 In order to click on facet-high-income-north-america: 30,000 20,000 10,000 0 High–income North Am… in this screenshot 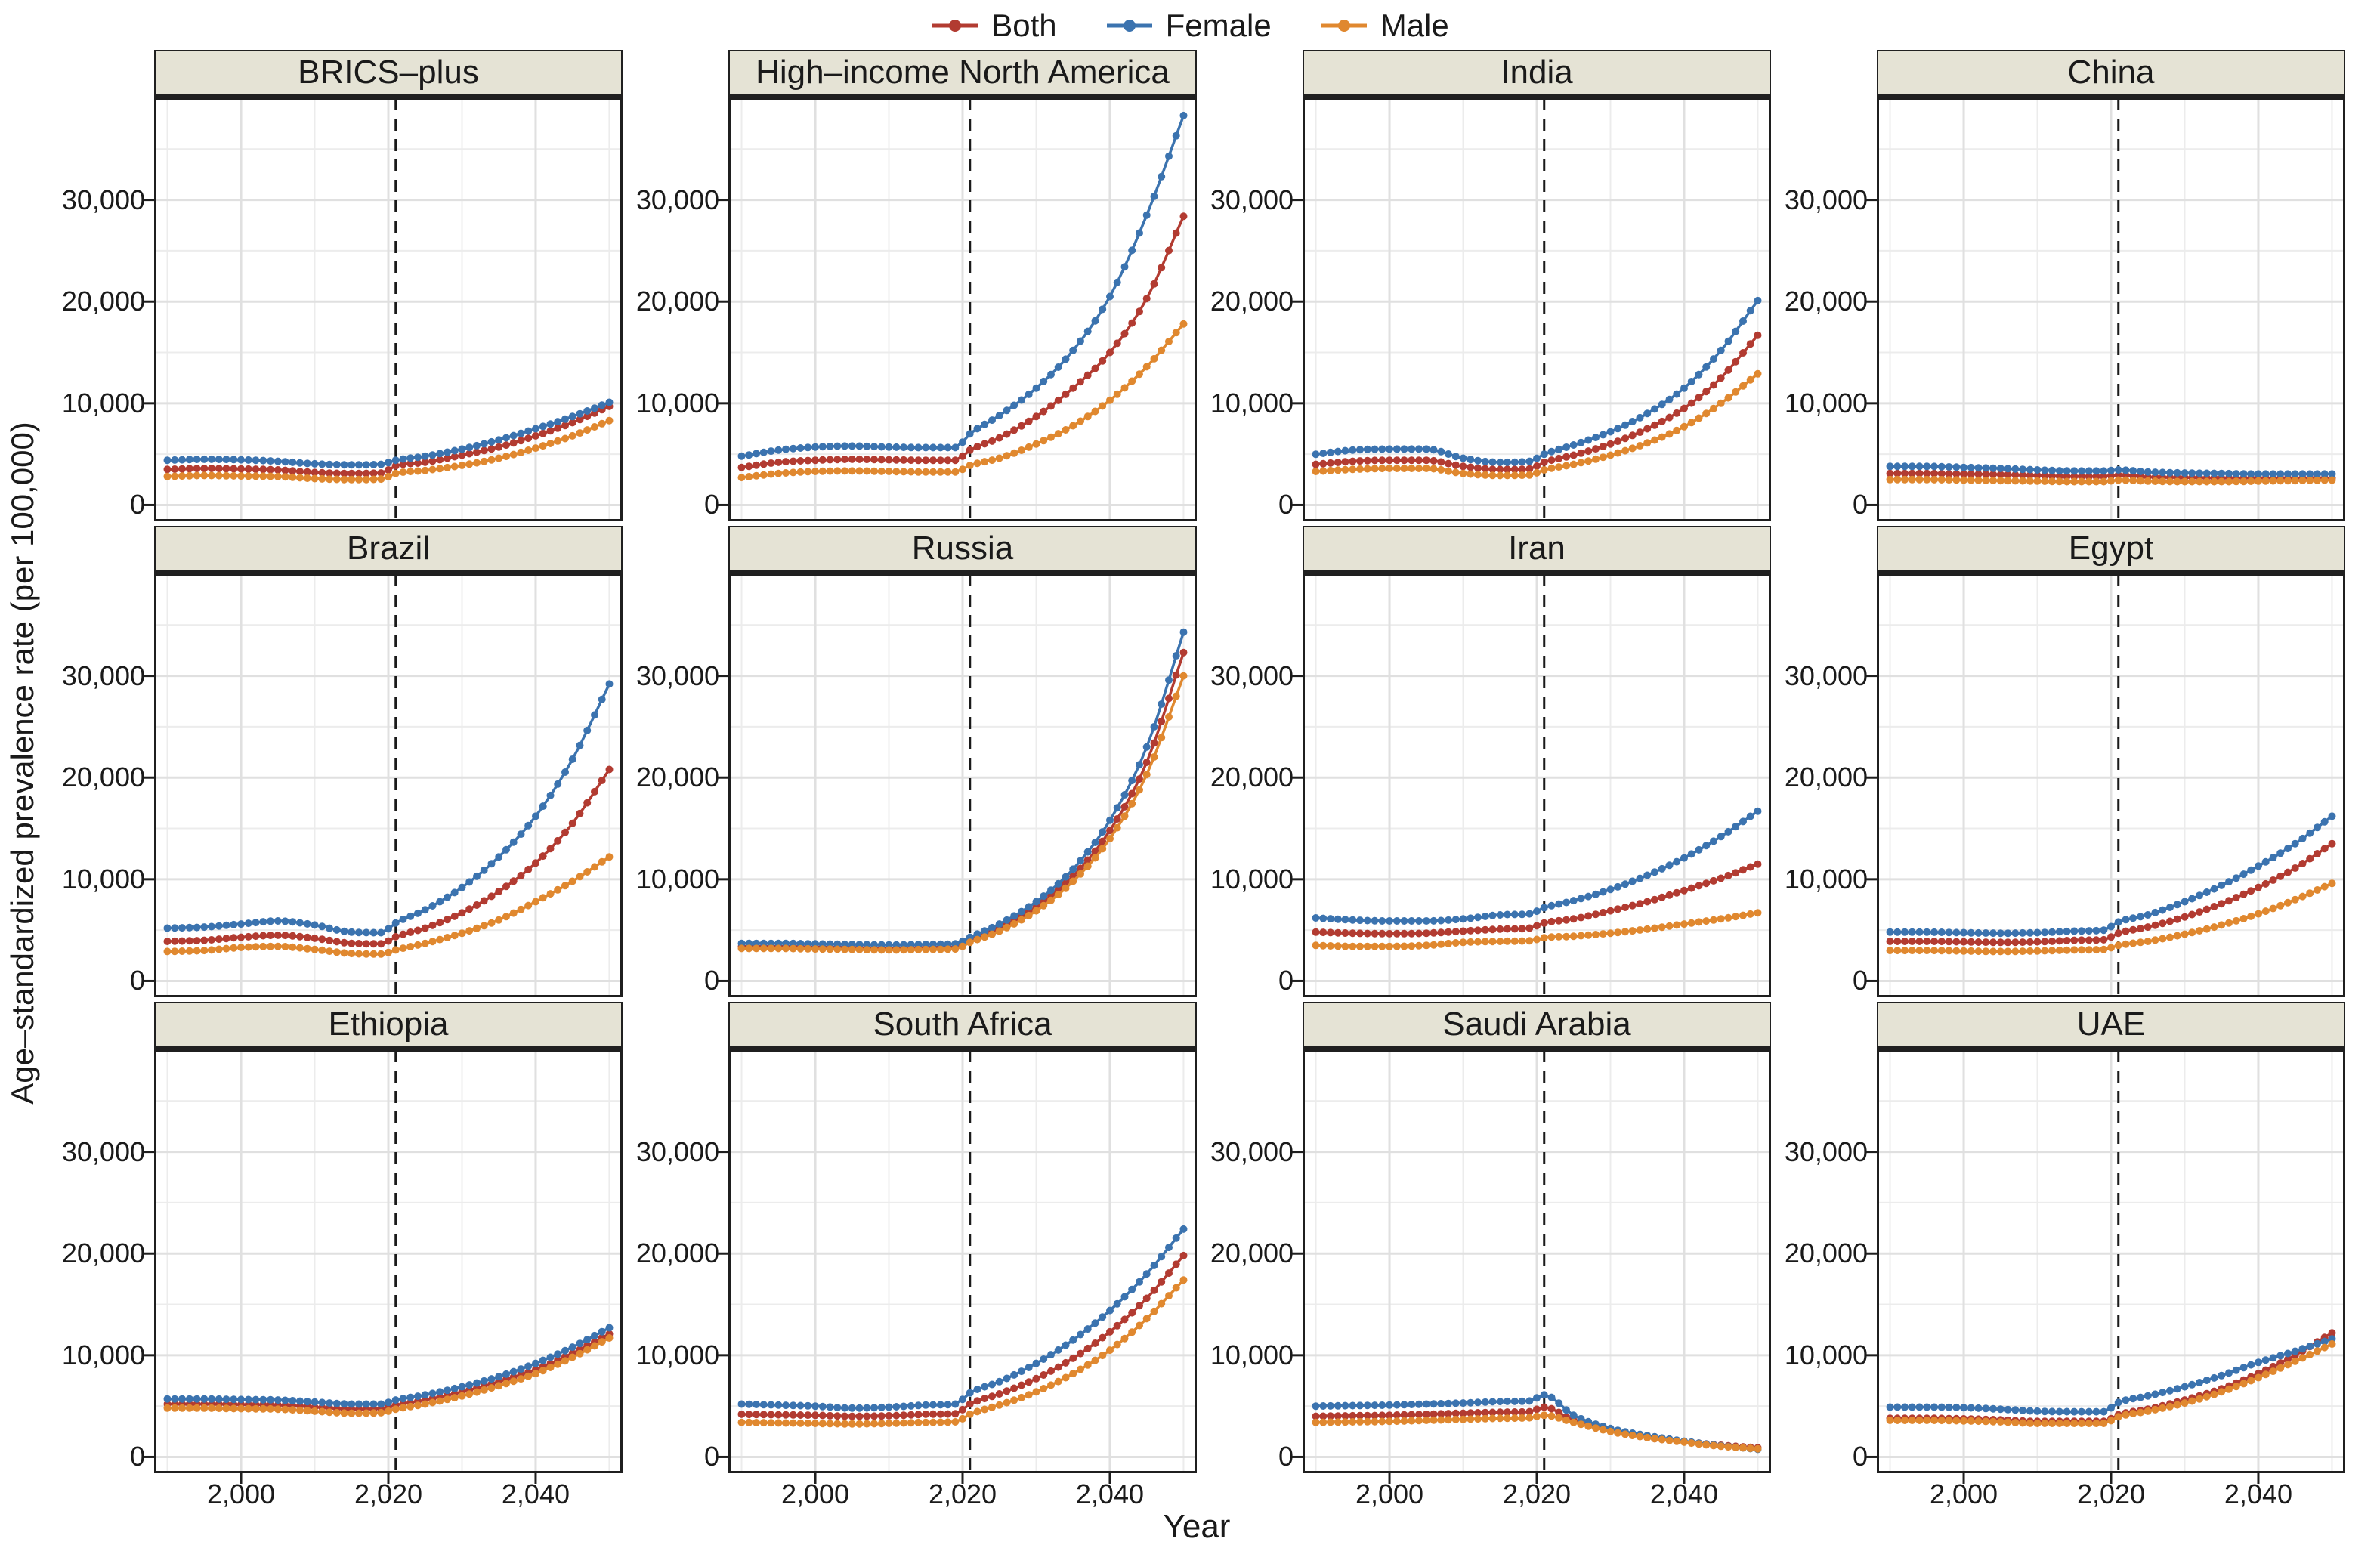, I will do `click(910, 288)`.